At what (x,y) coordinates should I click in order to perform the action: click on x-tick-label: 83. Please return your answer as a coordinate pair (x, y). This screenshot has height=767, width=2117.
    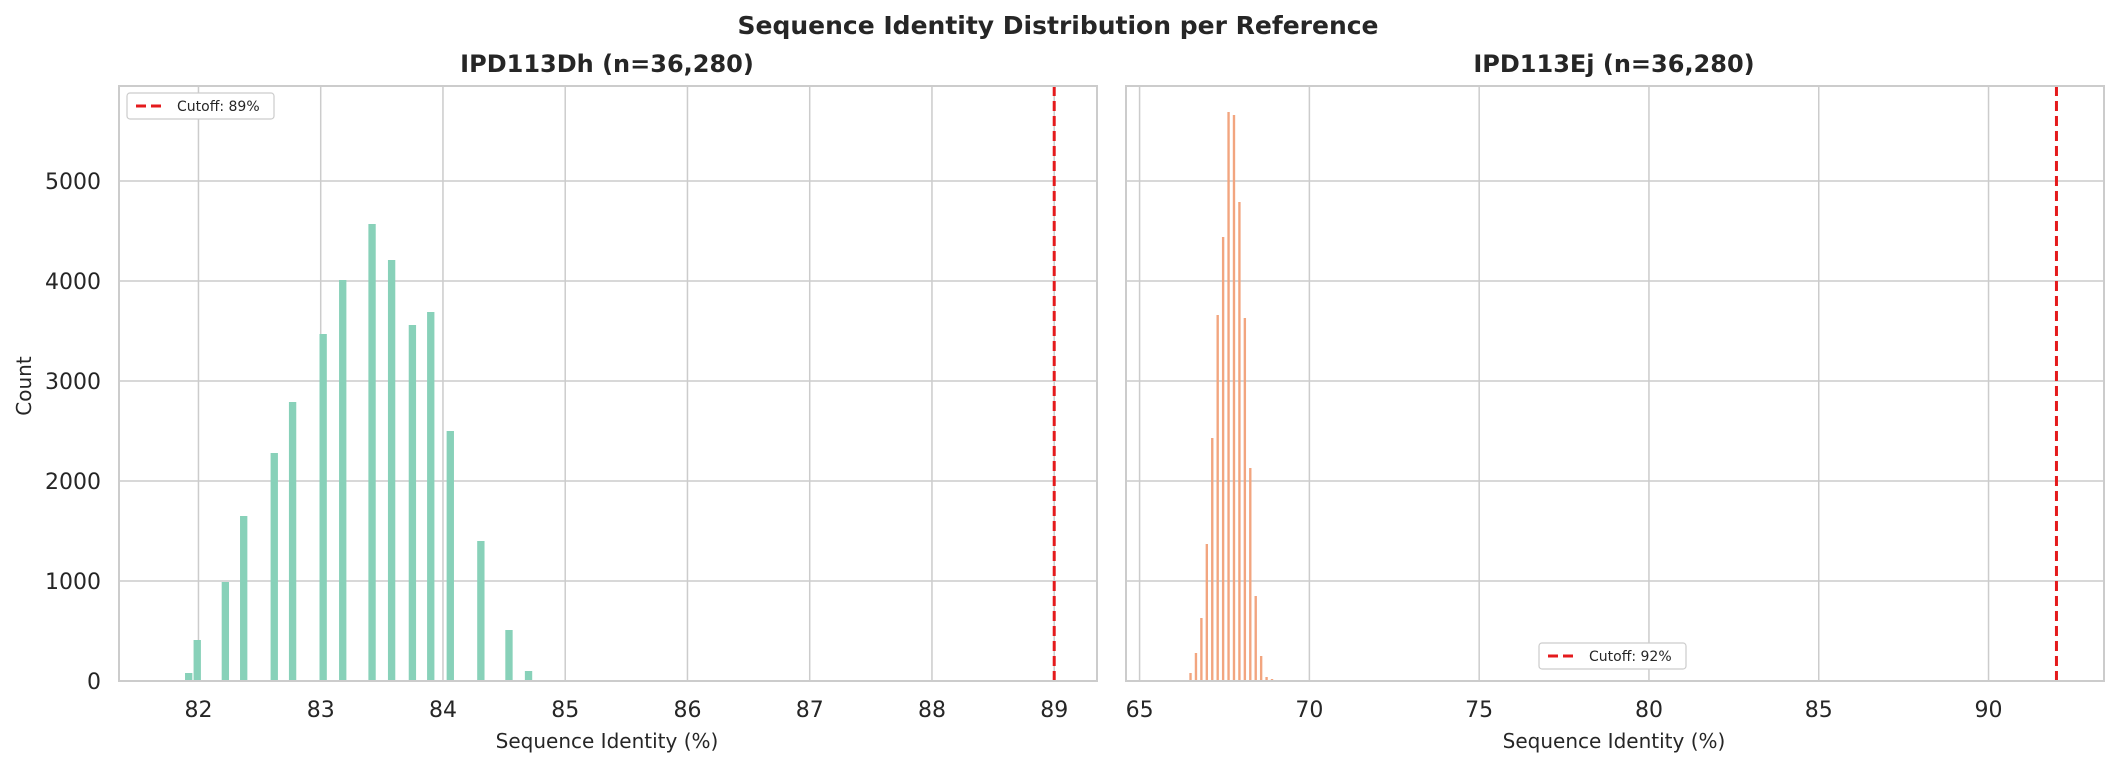
    Looking at the image, I should click on (321, 710).